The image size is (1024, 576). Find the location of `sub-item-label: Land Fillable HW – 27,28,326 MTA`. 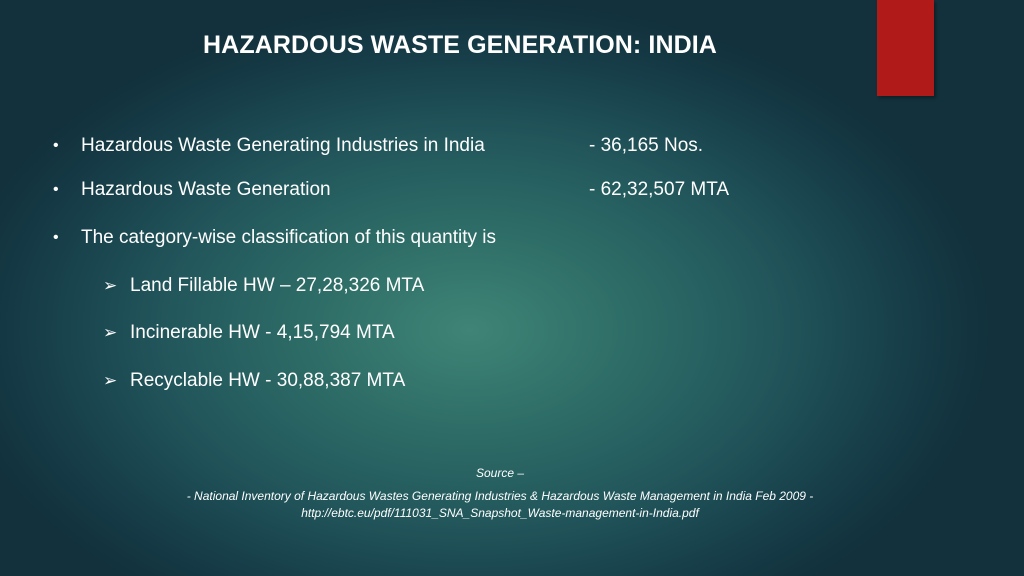

sub-item-label: Land Fillable HW – 27,28,326 MTA is located at coordinates (277, 285).